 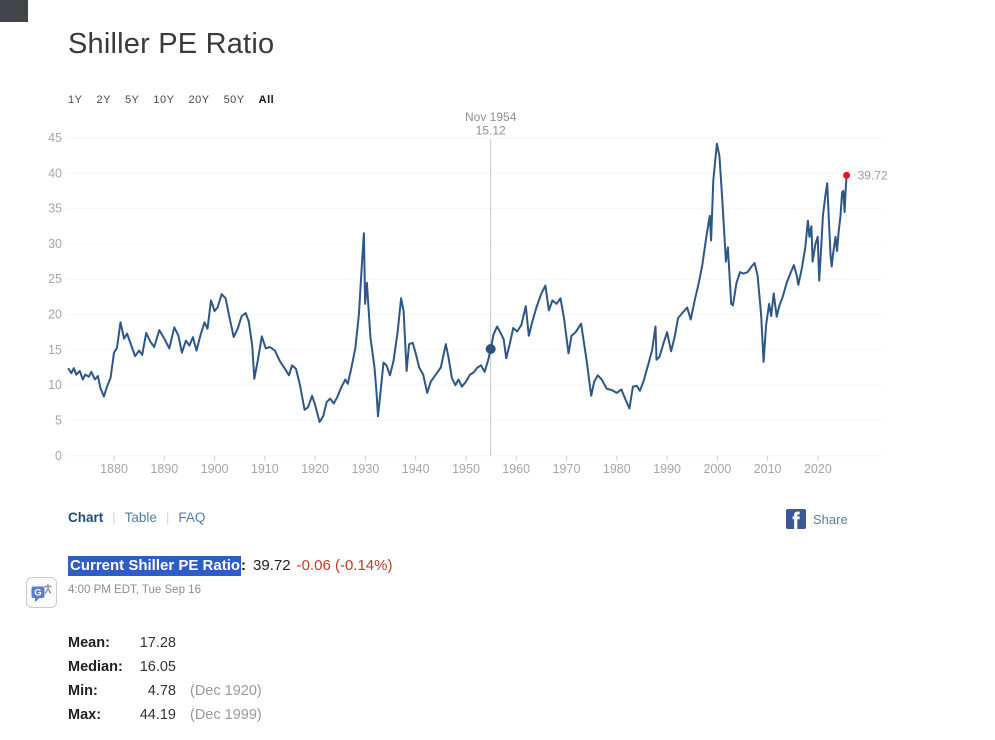 I want to click on y-tick-label: 15, so click(x=55, y=350).